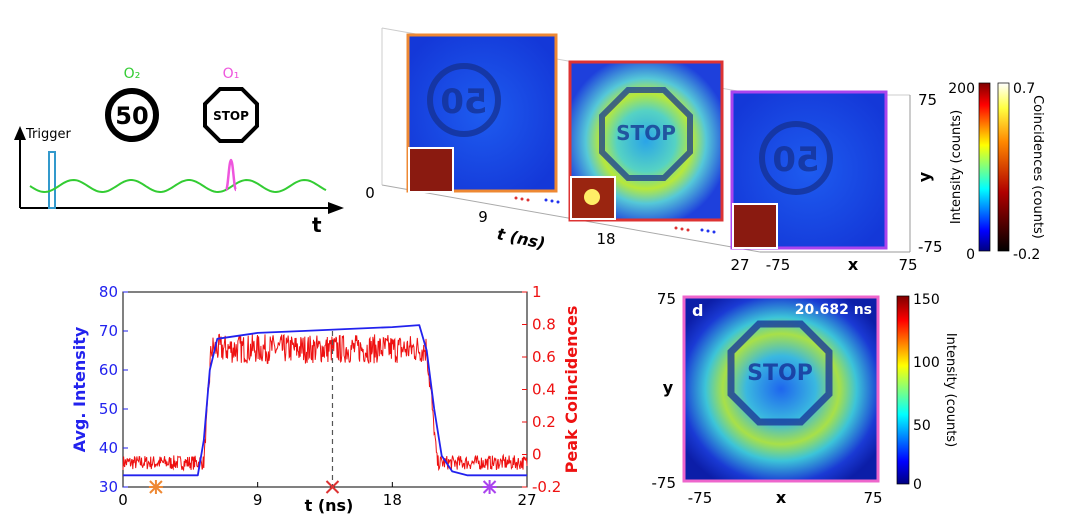  I want to click on y-left-tick-label: 50, so click(108, 409).